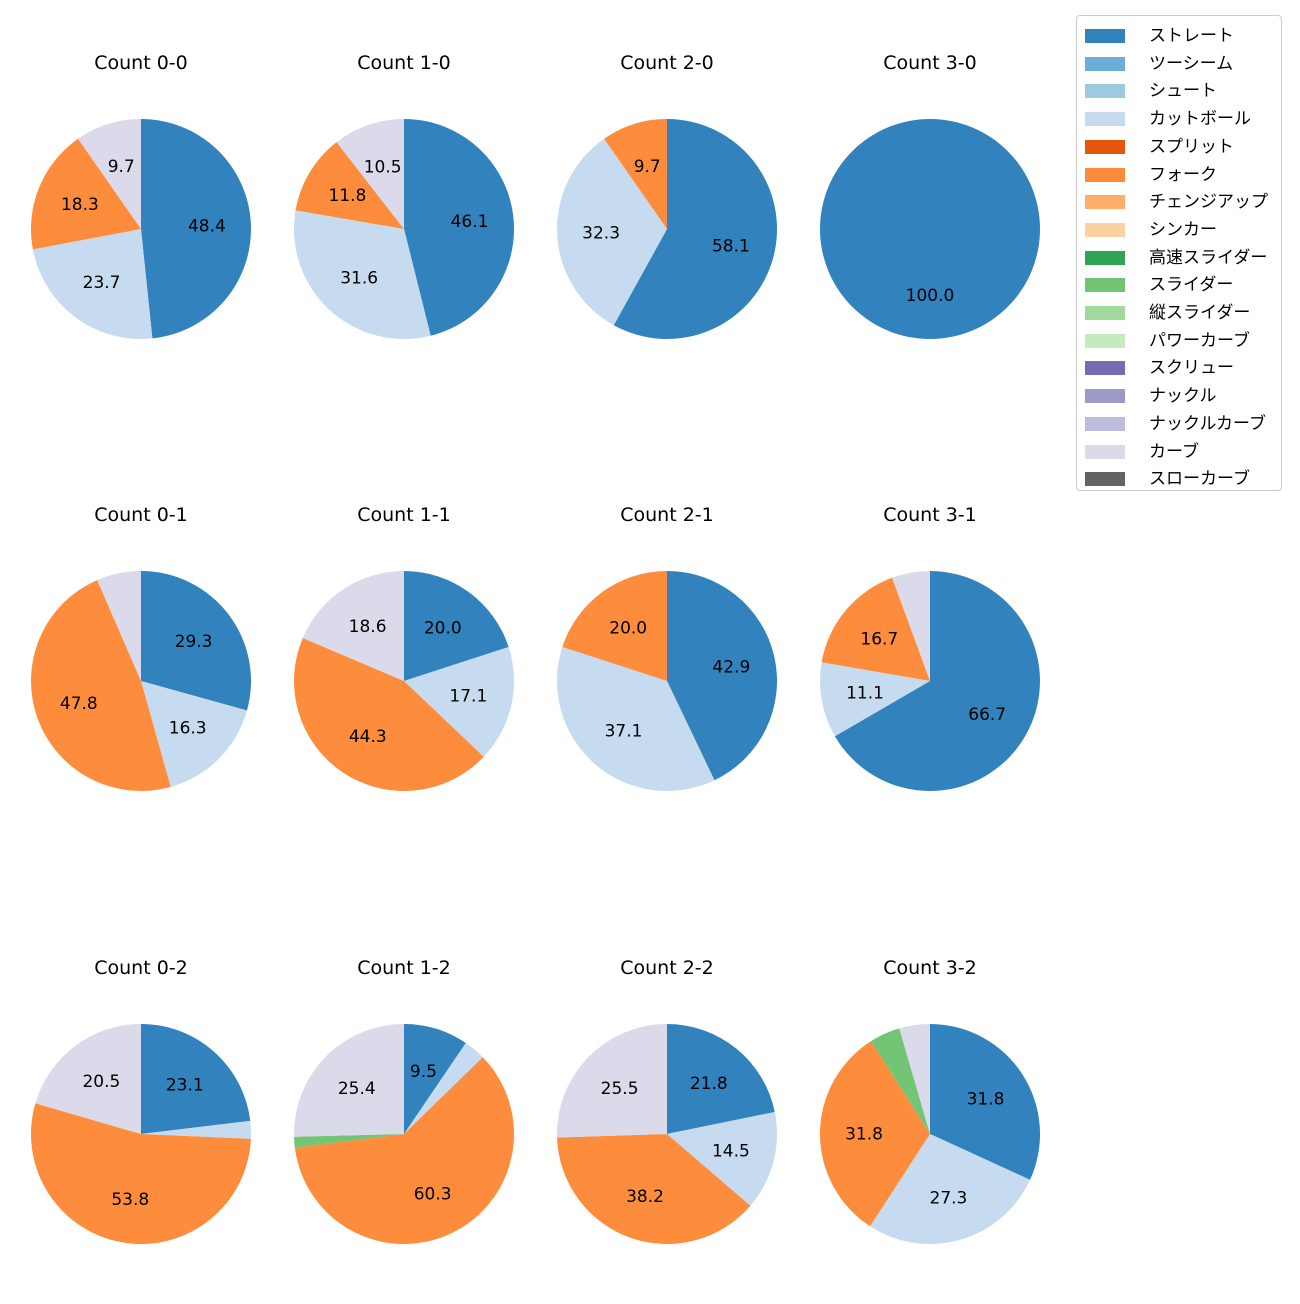 This screenshot has width=1300, height=1304. Describe the element at coordinates (368, 627) in the screenshot. I see `slice-label: 18.6` at that location.